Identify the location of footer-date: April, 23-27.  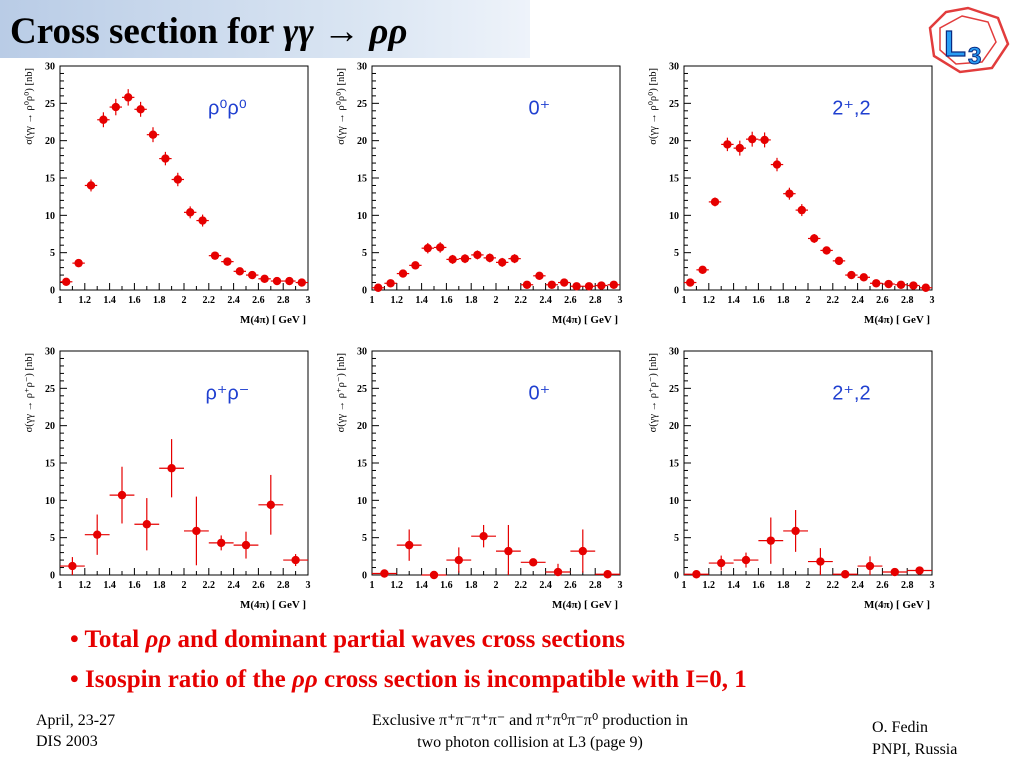
(76, 720).